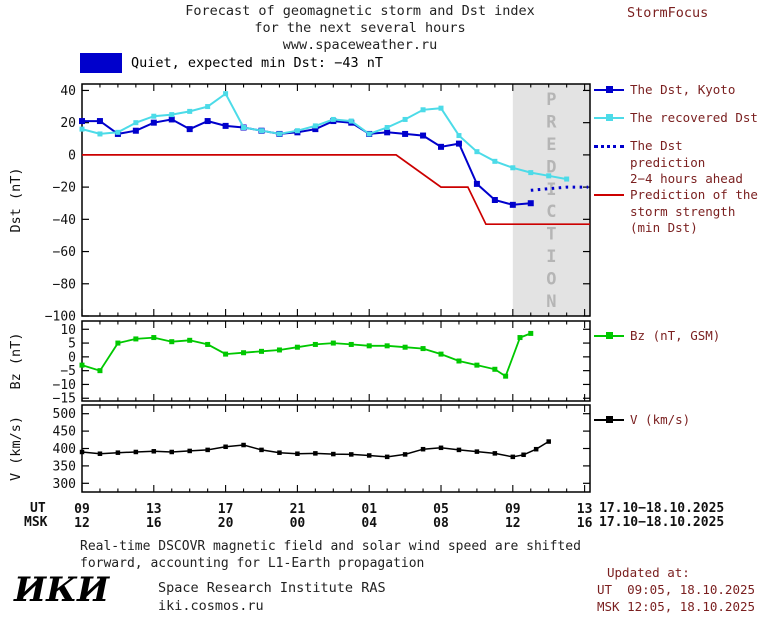 This screenshot has height=620, width=760. What do you see at coordinates (648, 572) in the screenshot?
I see `updated-label: Updated at:` at bounding box center [648, 572].